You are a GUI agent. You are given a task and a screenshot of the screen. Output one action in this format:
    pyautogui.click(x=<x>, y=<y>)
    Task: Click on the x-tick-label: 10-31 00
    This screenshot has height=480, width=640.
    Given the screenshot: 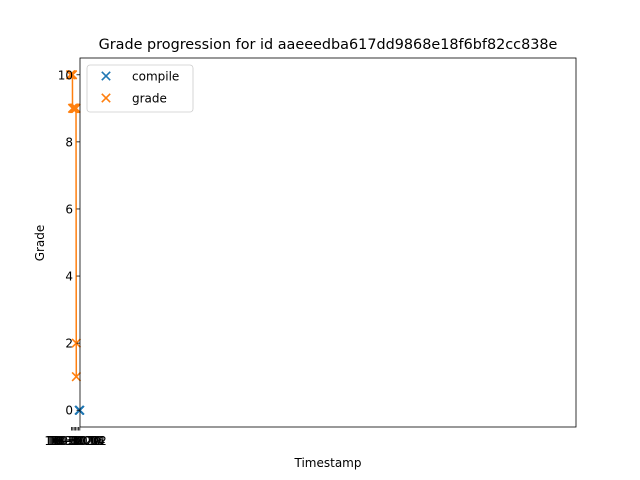 What is the action you would take?
    pyautogui.click(x=71, y=441)
    